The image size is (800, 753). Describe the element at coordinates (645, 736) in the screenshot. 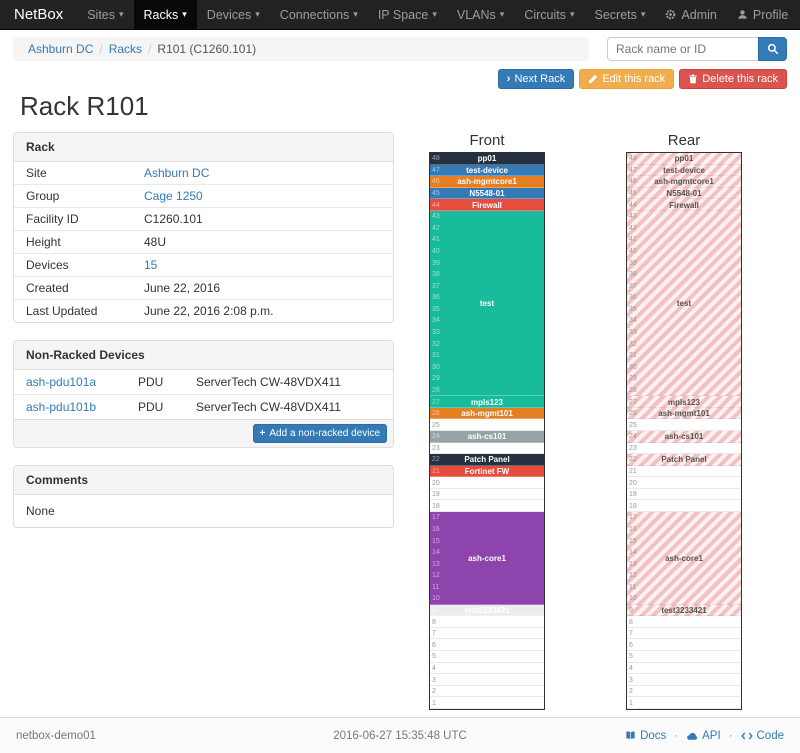

I see `footer-link-docs: Docs` at that location.